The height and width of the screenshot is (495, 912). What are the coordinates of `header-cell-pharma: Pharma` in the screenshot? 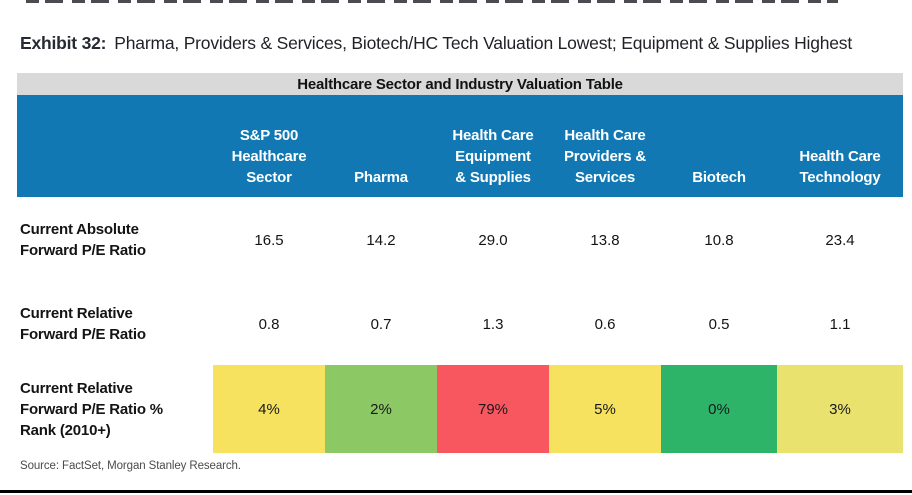 It's located at (381, 177).